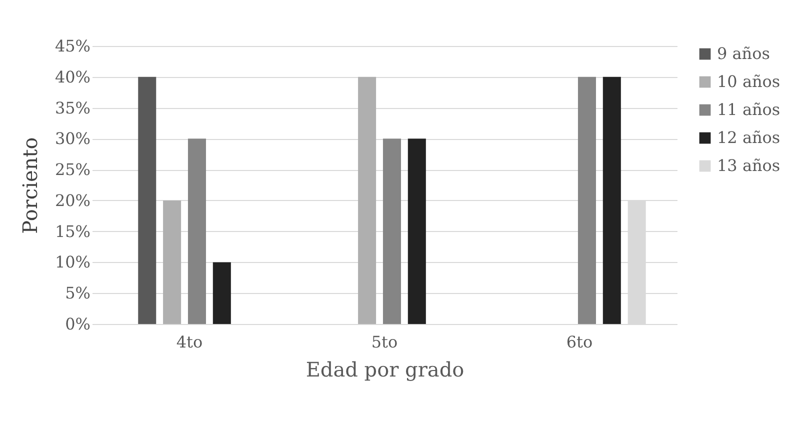 The width and height of the screenshot is (807, 423). Describe the element at coordinates (77, 293) in the screenshot. I see `y-tick-label: 5%` at that location.